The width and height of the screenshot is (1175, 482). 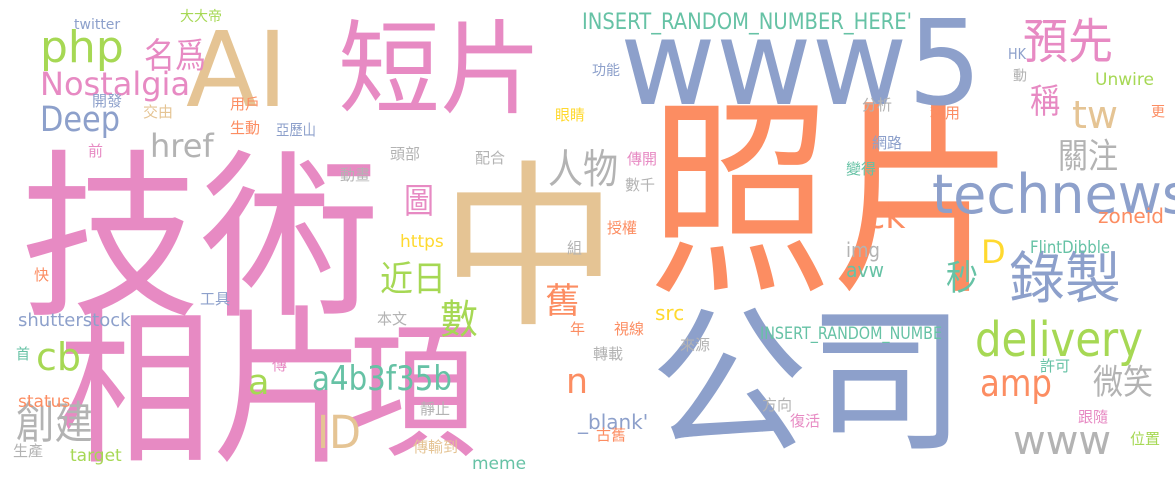 I want to click on word-insert-random-number-here: INSERT_RANDOM_NUMBER_HERE', so click(x=747, y=22).